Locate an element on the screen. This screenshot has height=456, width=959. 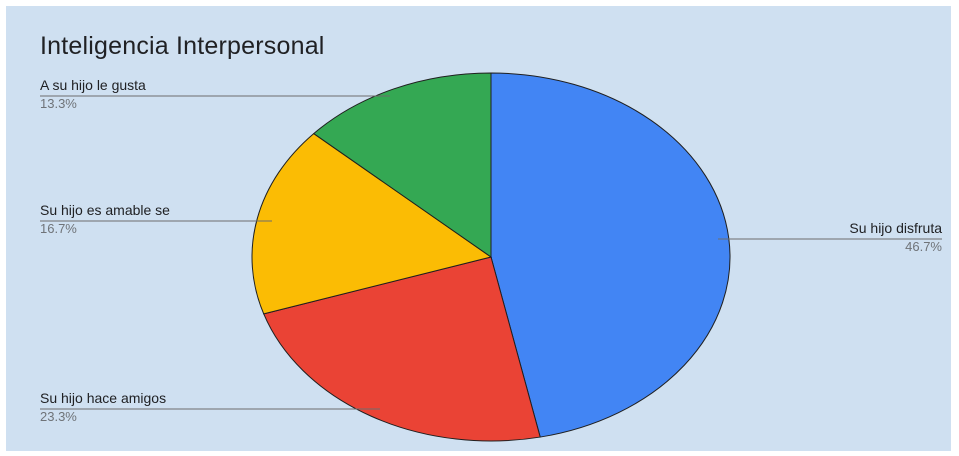
slice-label-1: Su hijo disfruta is located at coordinates (895, 228).